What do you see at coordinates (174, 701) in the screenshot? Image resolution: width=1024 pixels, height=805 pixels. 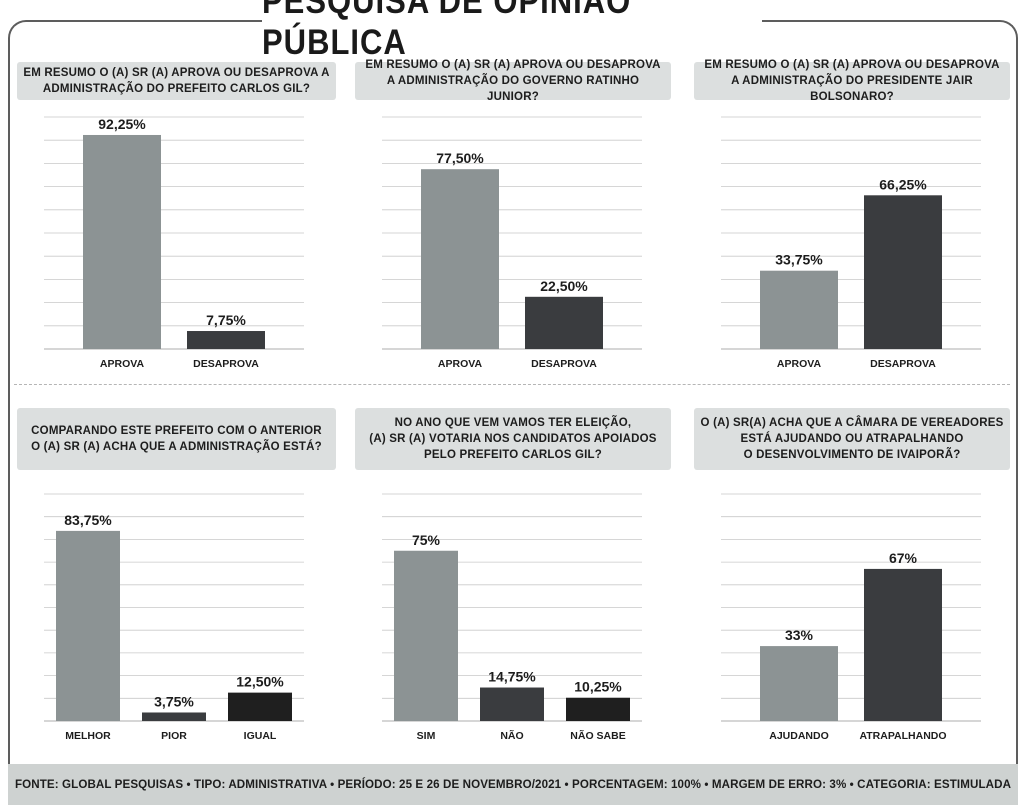 I see `value-label: 3,75%` at bounding box center [174, 701].